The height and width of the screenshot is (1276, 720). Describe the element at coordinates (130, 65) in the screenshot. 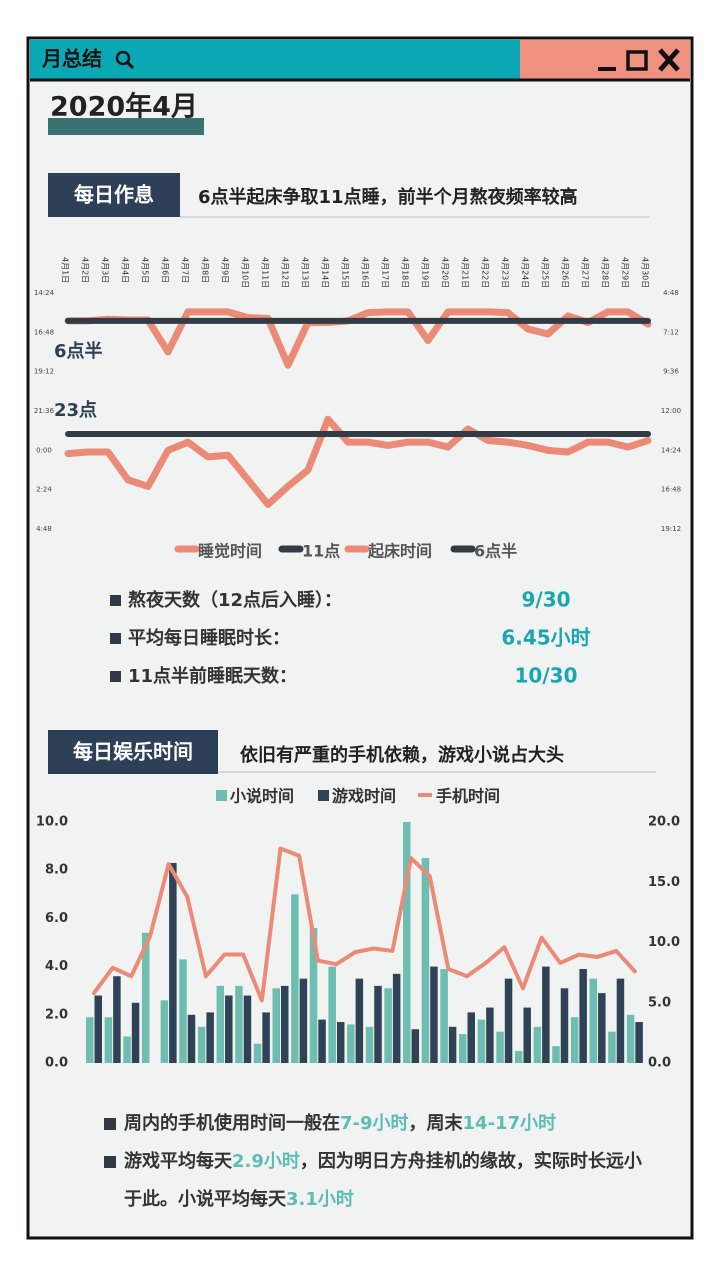

I see `search-icon-handle` at that location.